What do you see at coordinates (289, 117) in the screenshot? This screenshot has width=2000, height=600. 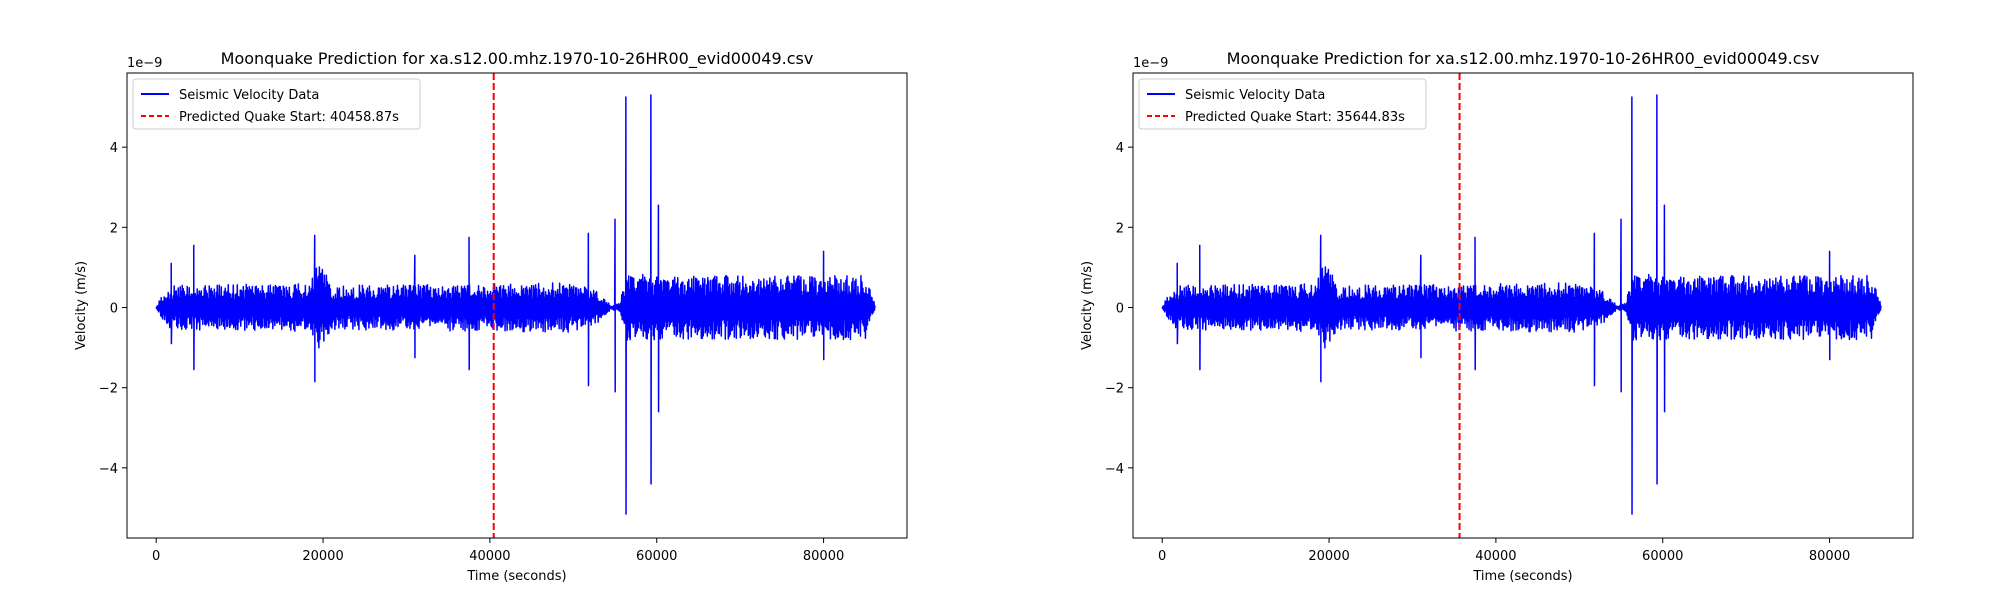 I see `legend-label-predicted: Predicted Quake Start: 40458.87s` at bounding box center [289, 117].